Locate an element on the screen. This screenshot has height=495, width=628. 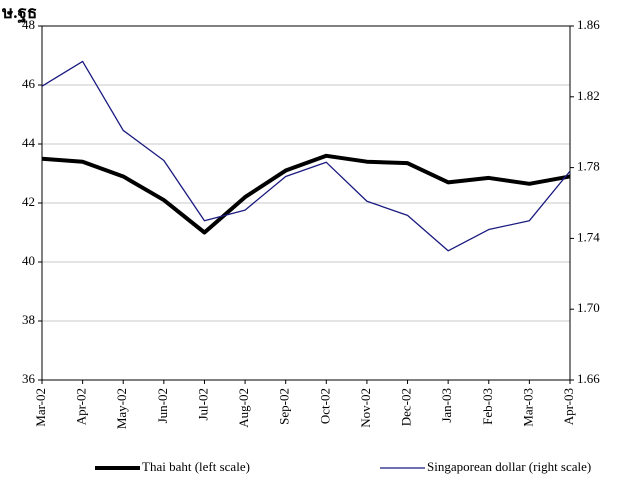
legend-label: Thai baht (left scale) is located at coordinates (196, 466).